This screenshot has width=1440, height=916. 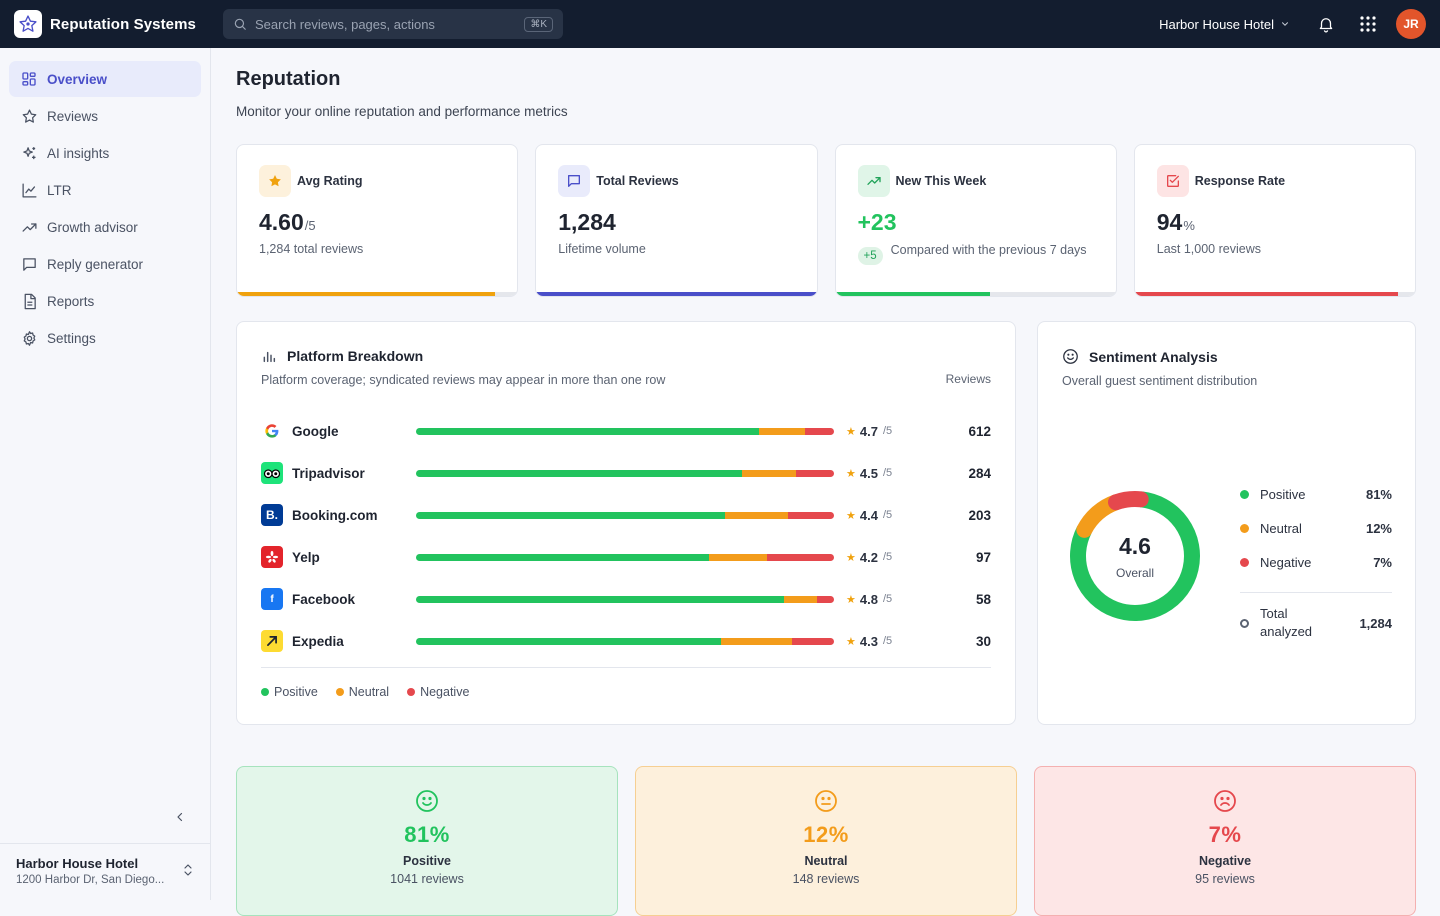 What do you see at coordinates (272, 599) in the screenshot?
I see `facebook-logo-icon: f` at bounding box center [272, 599].